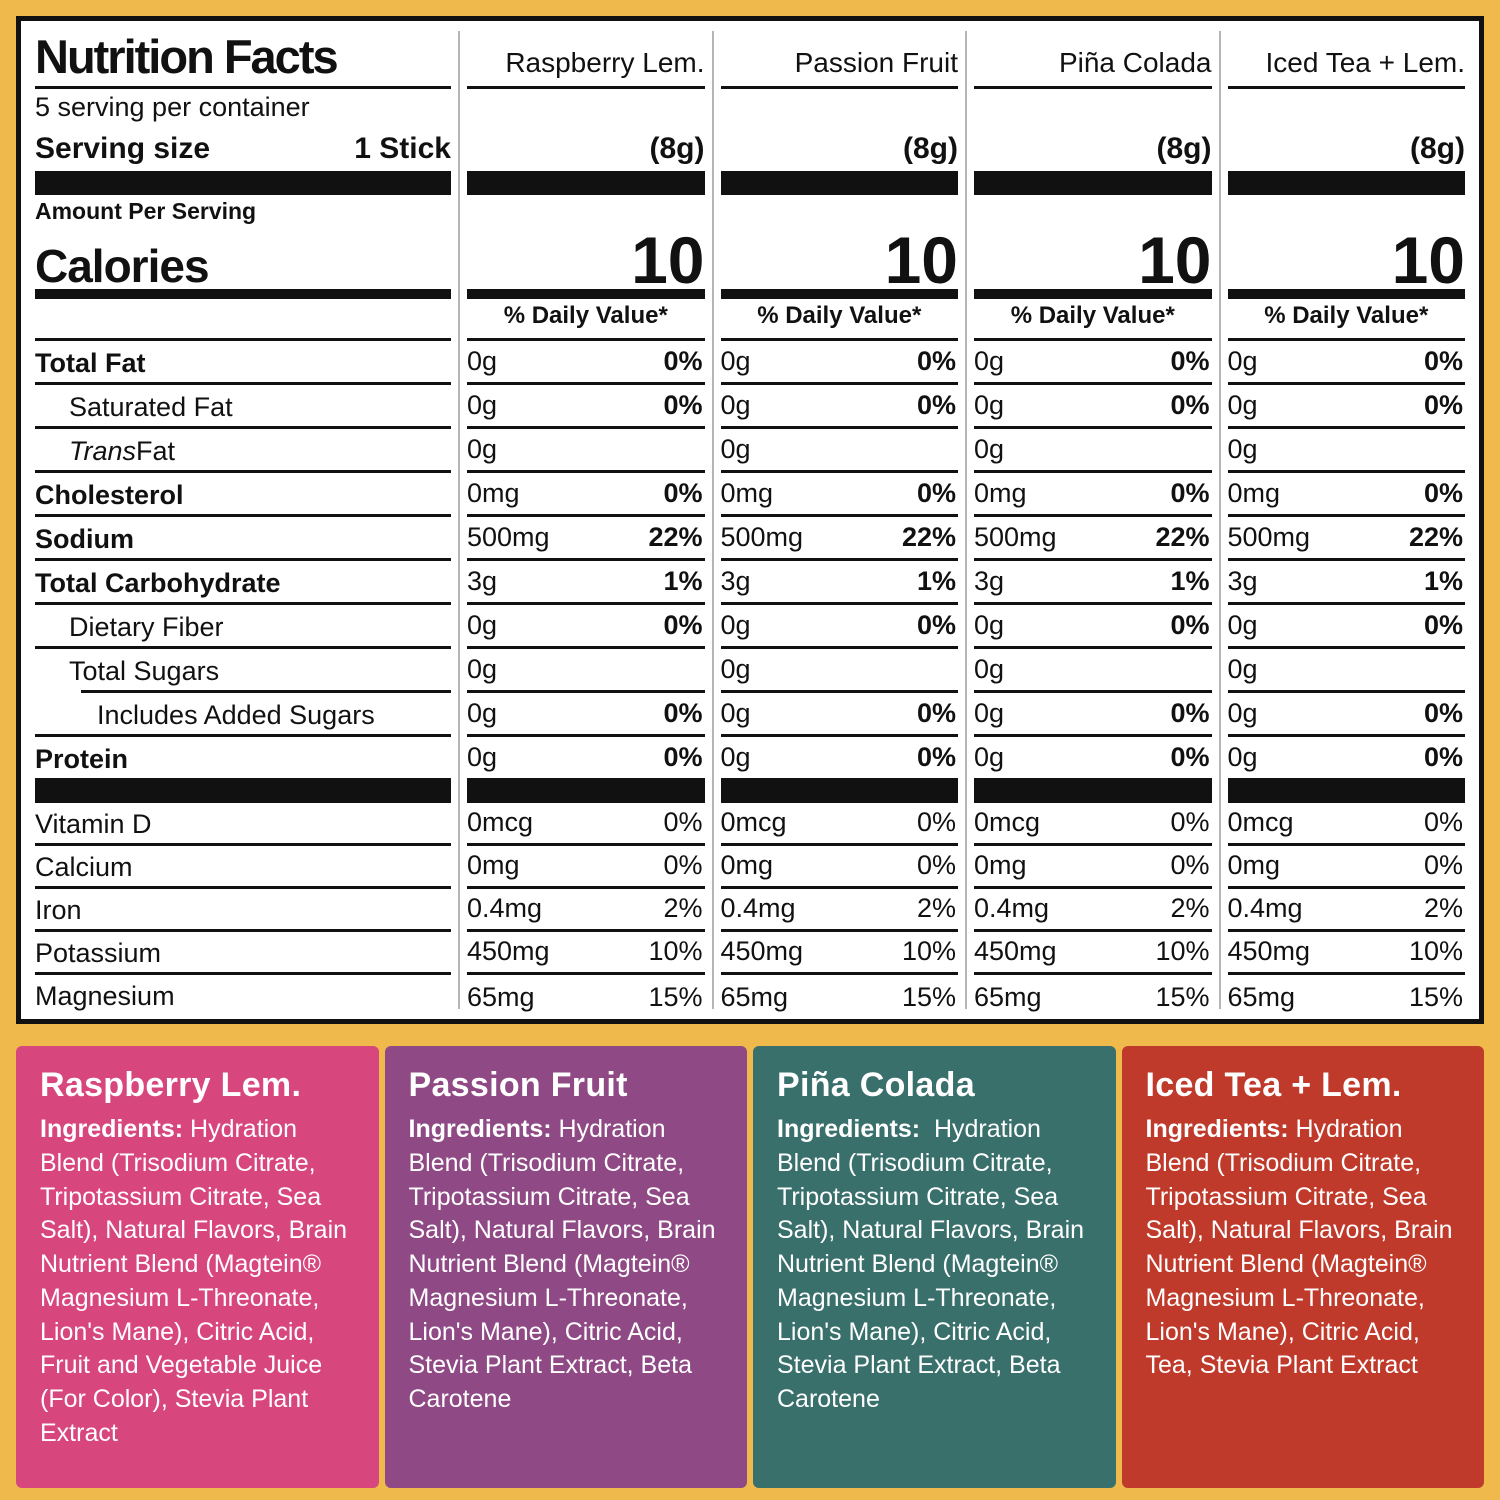 The width and height of the screenshot is (1500, 1500). I want to click on nutrient-row-label: Total Sugars, so click(243, 671).